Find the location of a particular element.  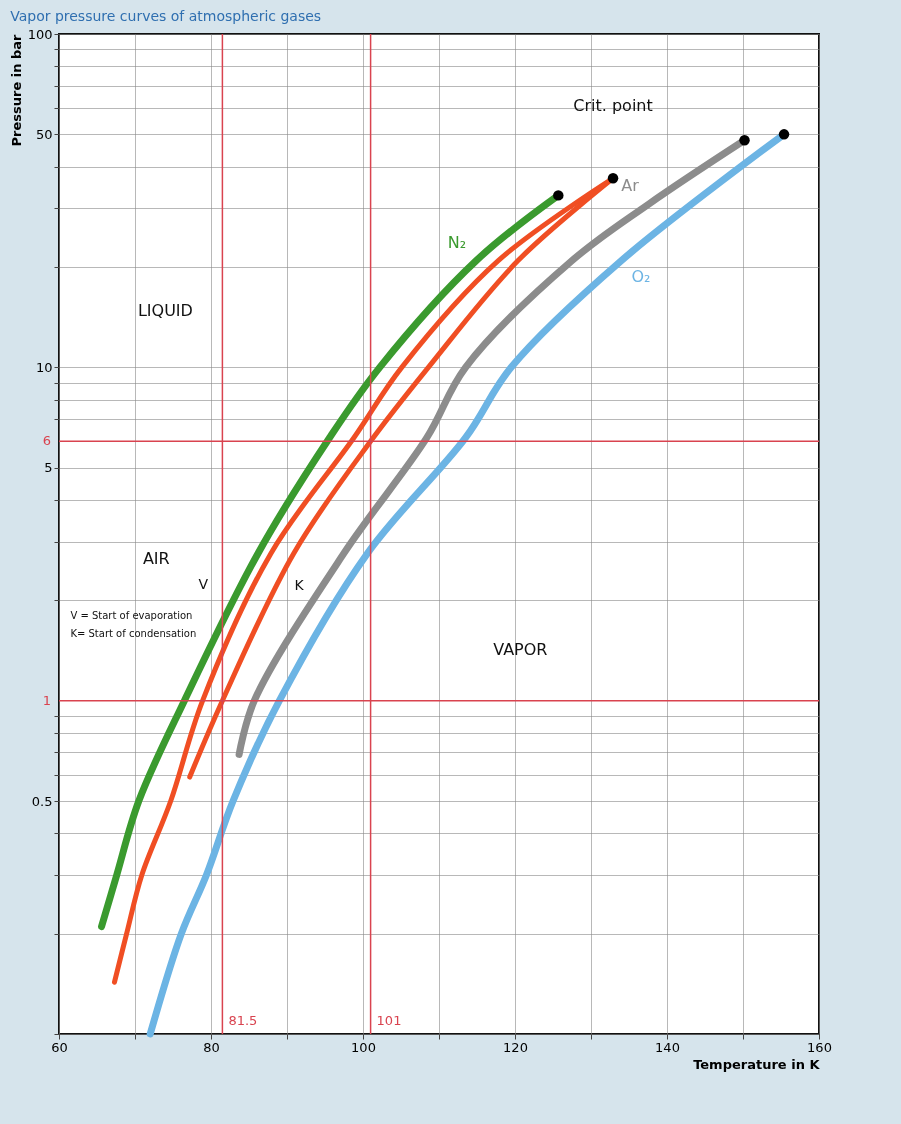

x-tick-label: 60 is located at coordinates (59, 1047).